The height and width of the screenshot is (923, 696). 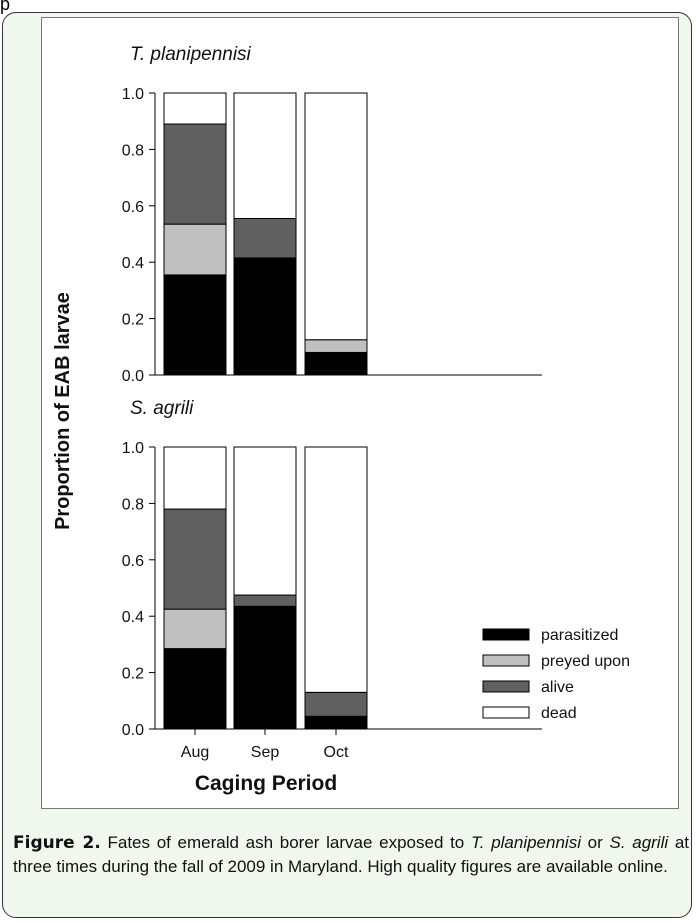 What do you see at coordinates (639, 842) in the screenshot?
I see `caption-species-2: S. agrili` at bounding box center [639, 842].